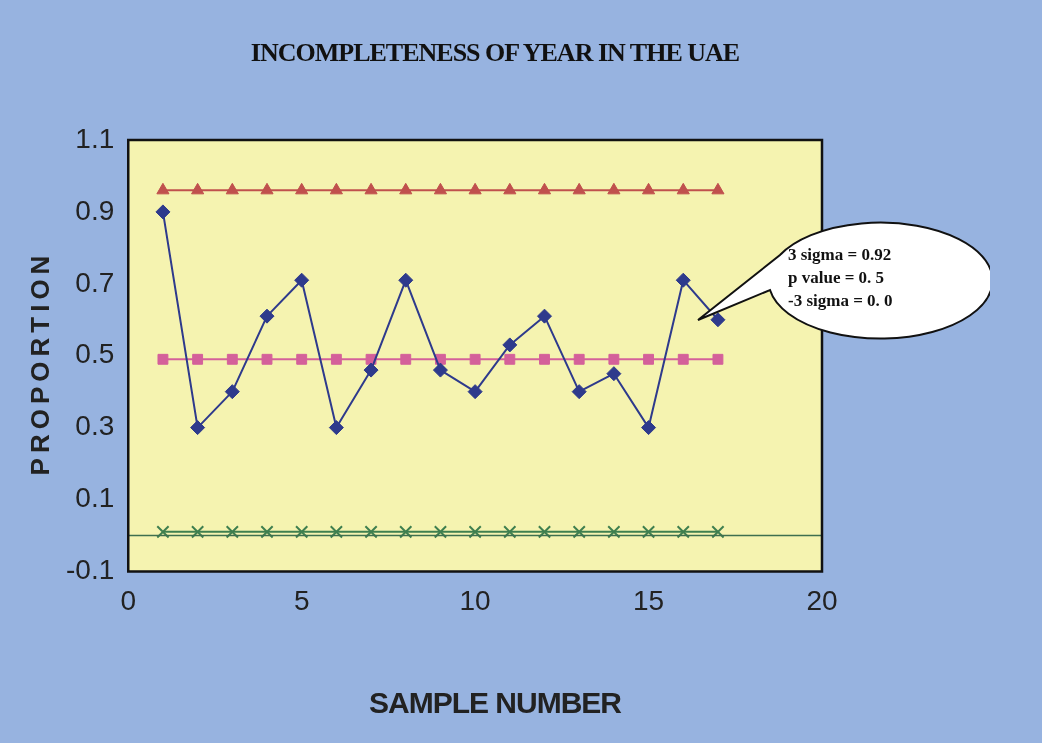  Describe the element at coordinates (95, 354) in the screenshot. I see `y-tick-label: 0.5` at that location.